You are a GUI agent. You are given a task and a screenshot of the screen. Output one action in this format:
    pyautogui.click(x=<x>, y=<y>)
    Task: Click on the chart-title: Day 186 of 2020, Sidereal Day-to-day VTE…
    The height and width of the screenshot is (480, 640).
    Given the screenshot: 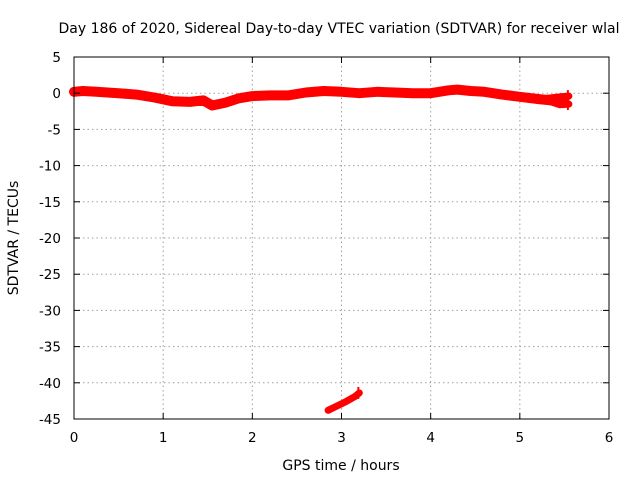 What is the action you would take?
    pyautogui.click(x=338, y=29)
    